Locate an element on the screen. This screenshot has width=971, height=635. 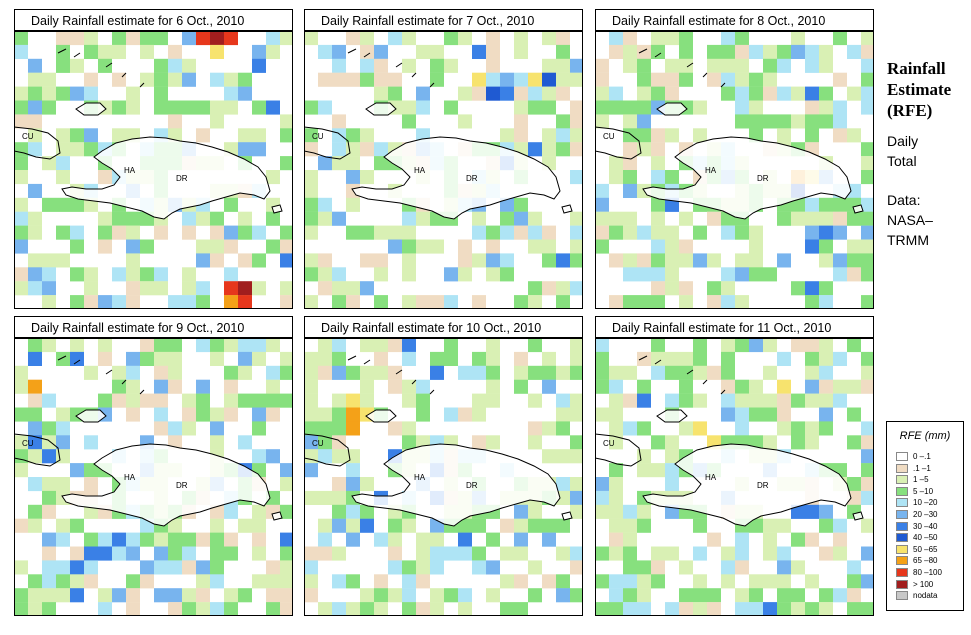
legend-swatch is located at coordinates (902, 549).